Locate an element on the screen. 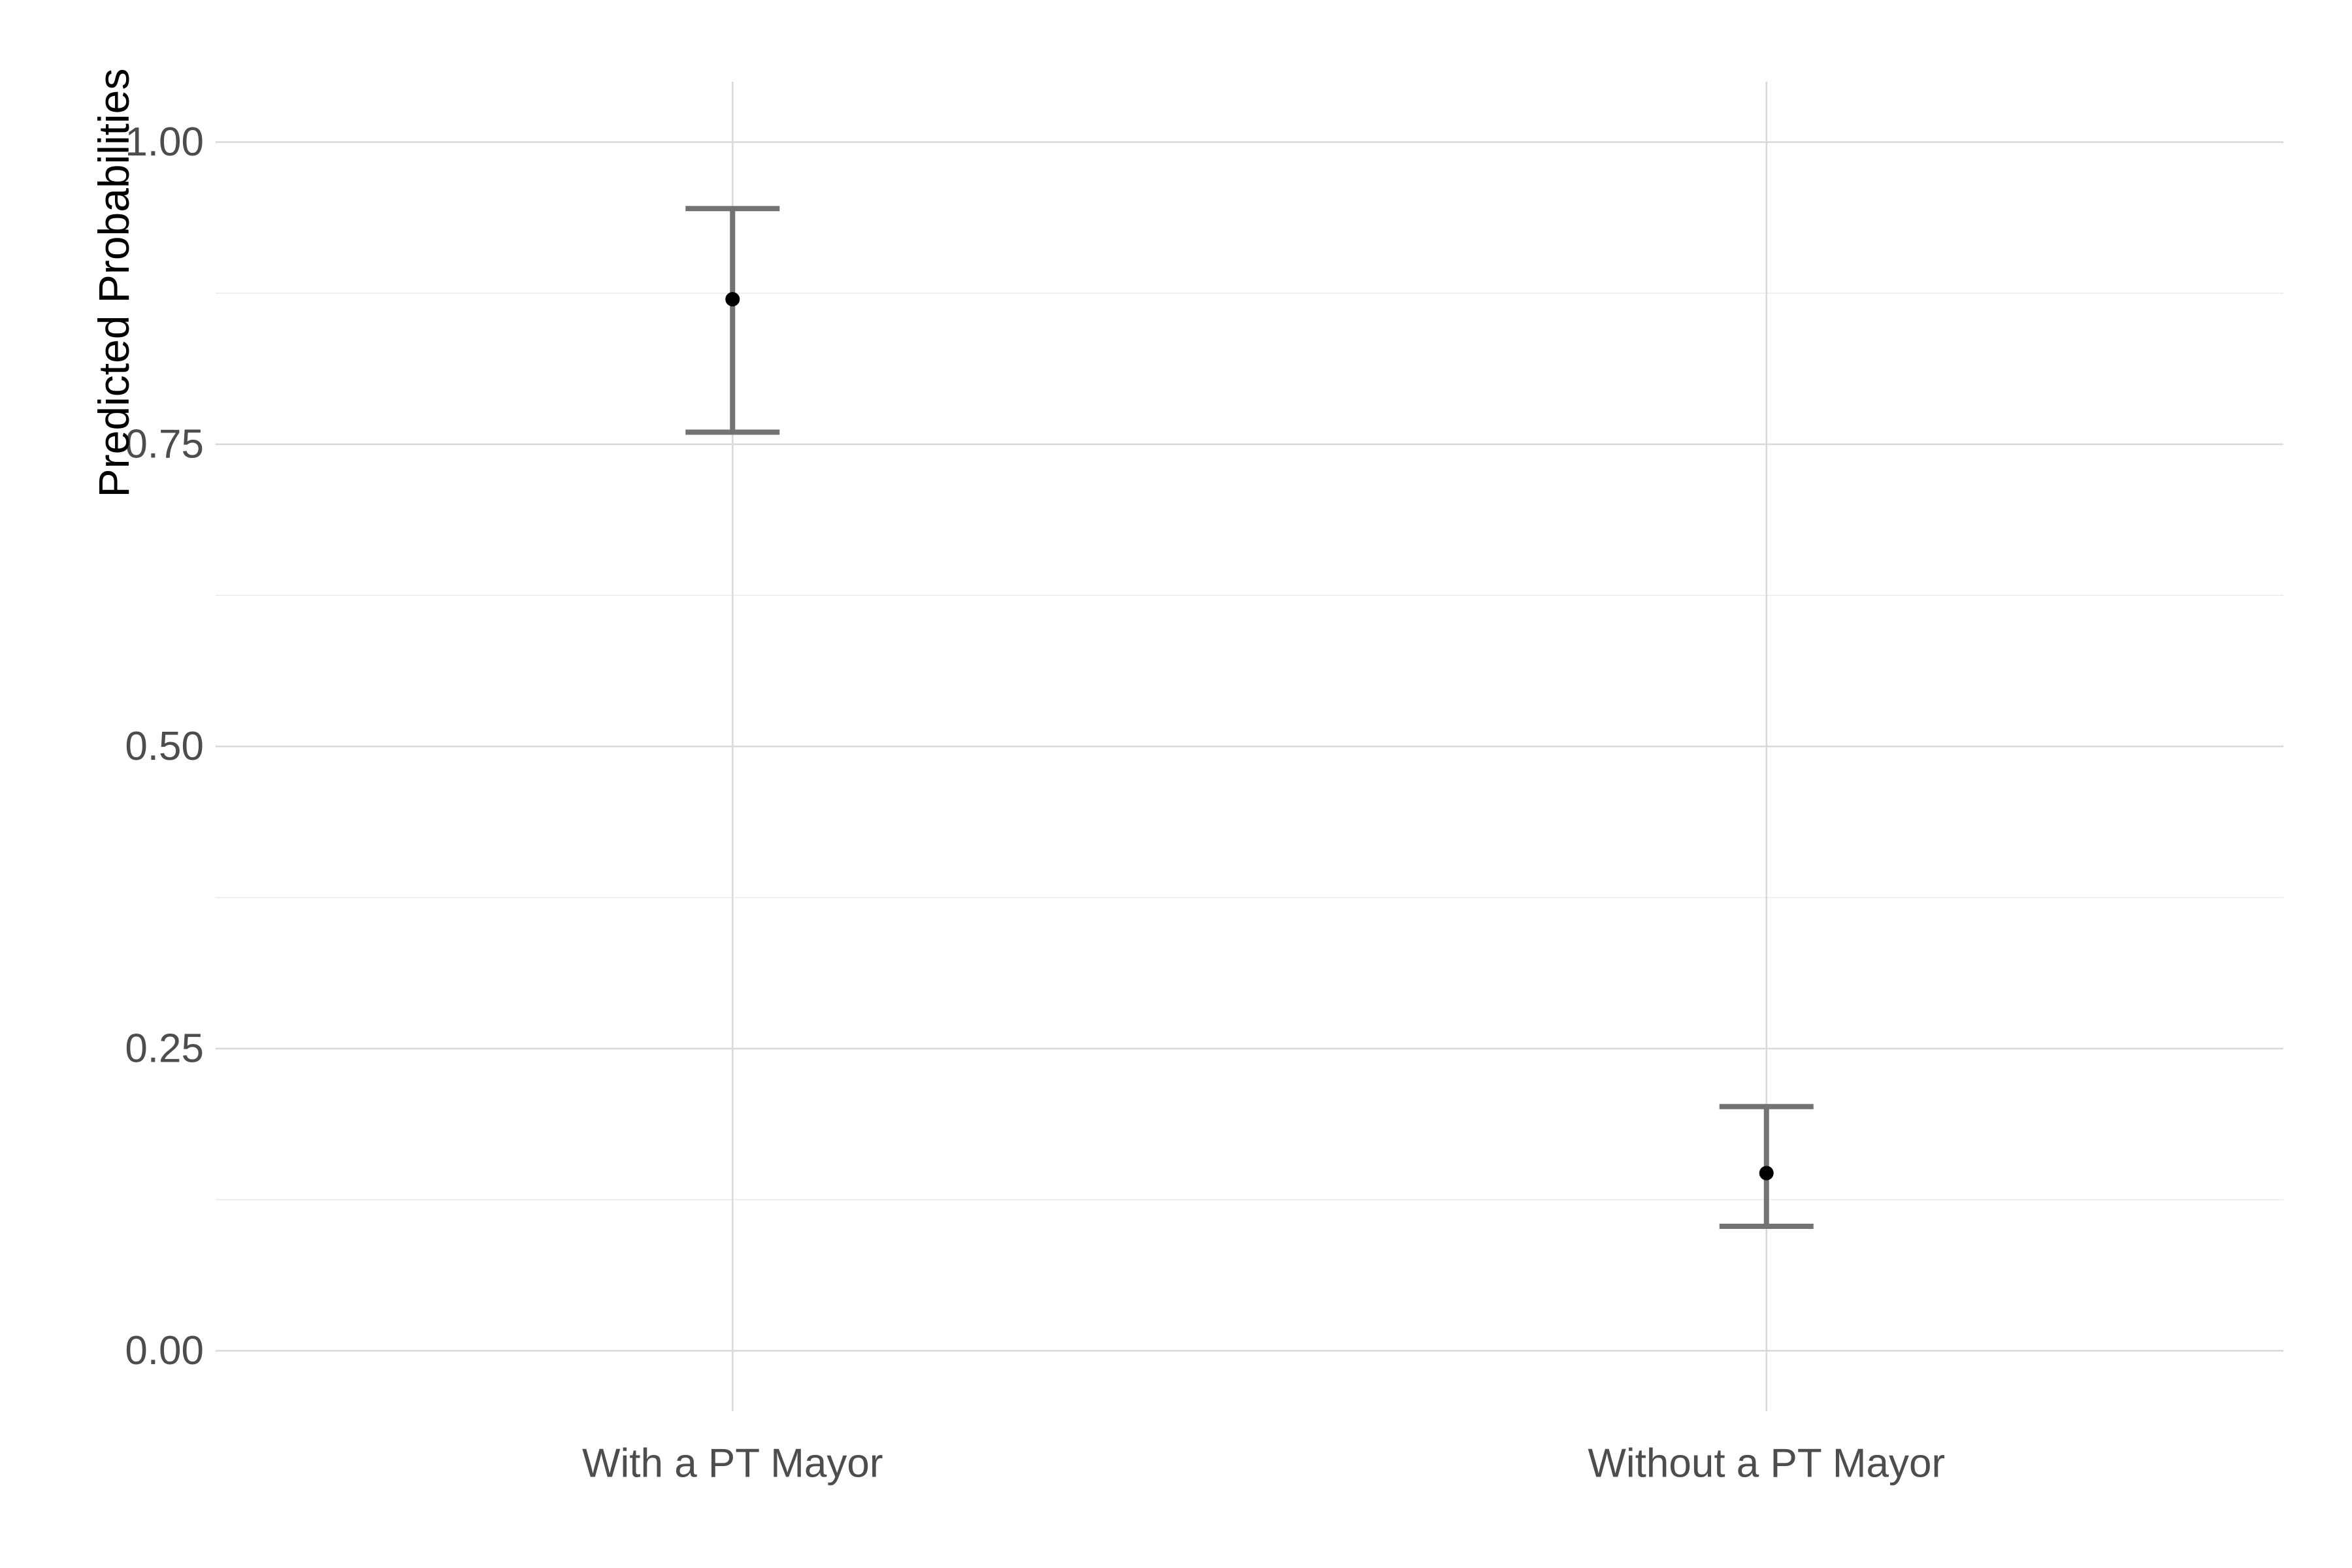 The width and height of the screenshot is (2352, 1568). errorbar is located at coordinates (732, 320).